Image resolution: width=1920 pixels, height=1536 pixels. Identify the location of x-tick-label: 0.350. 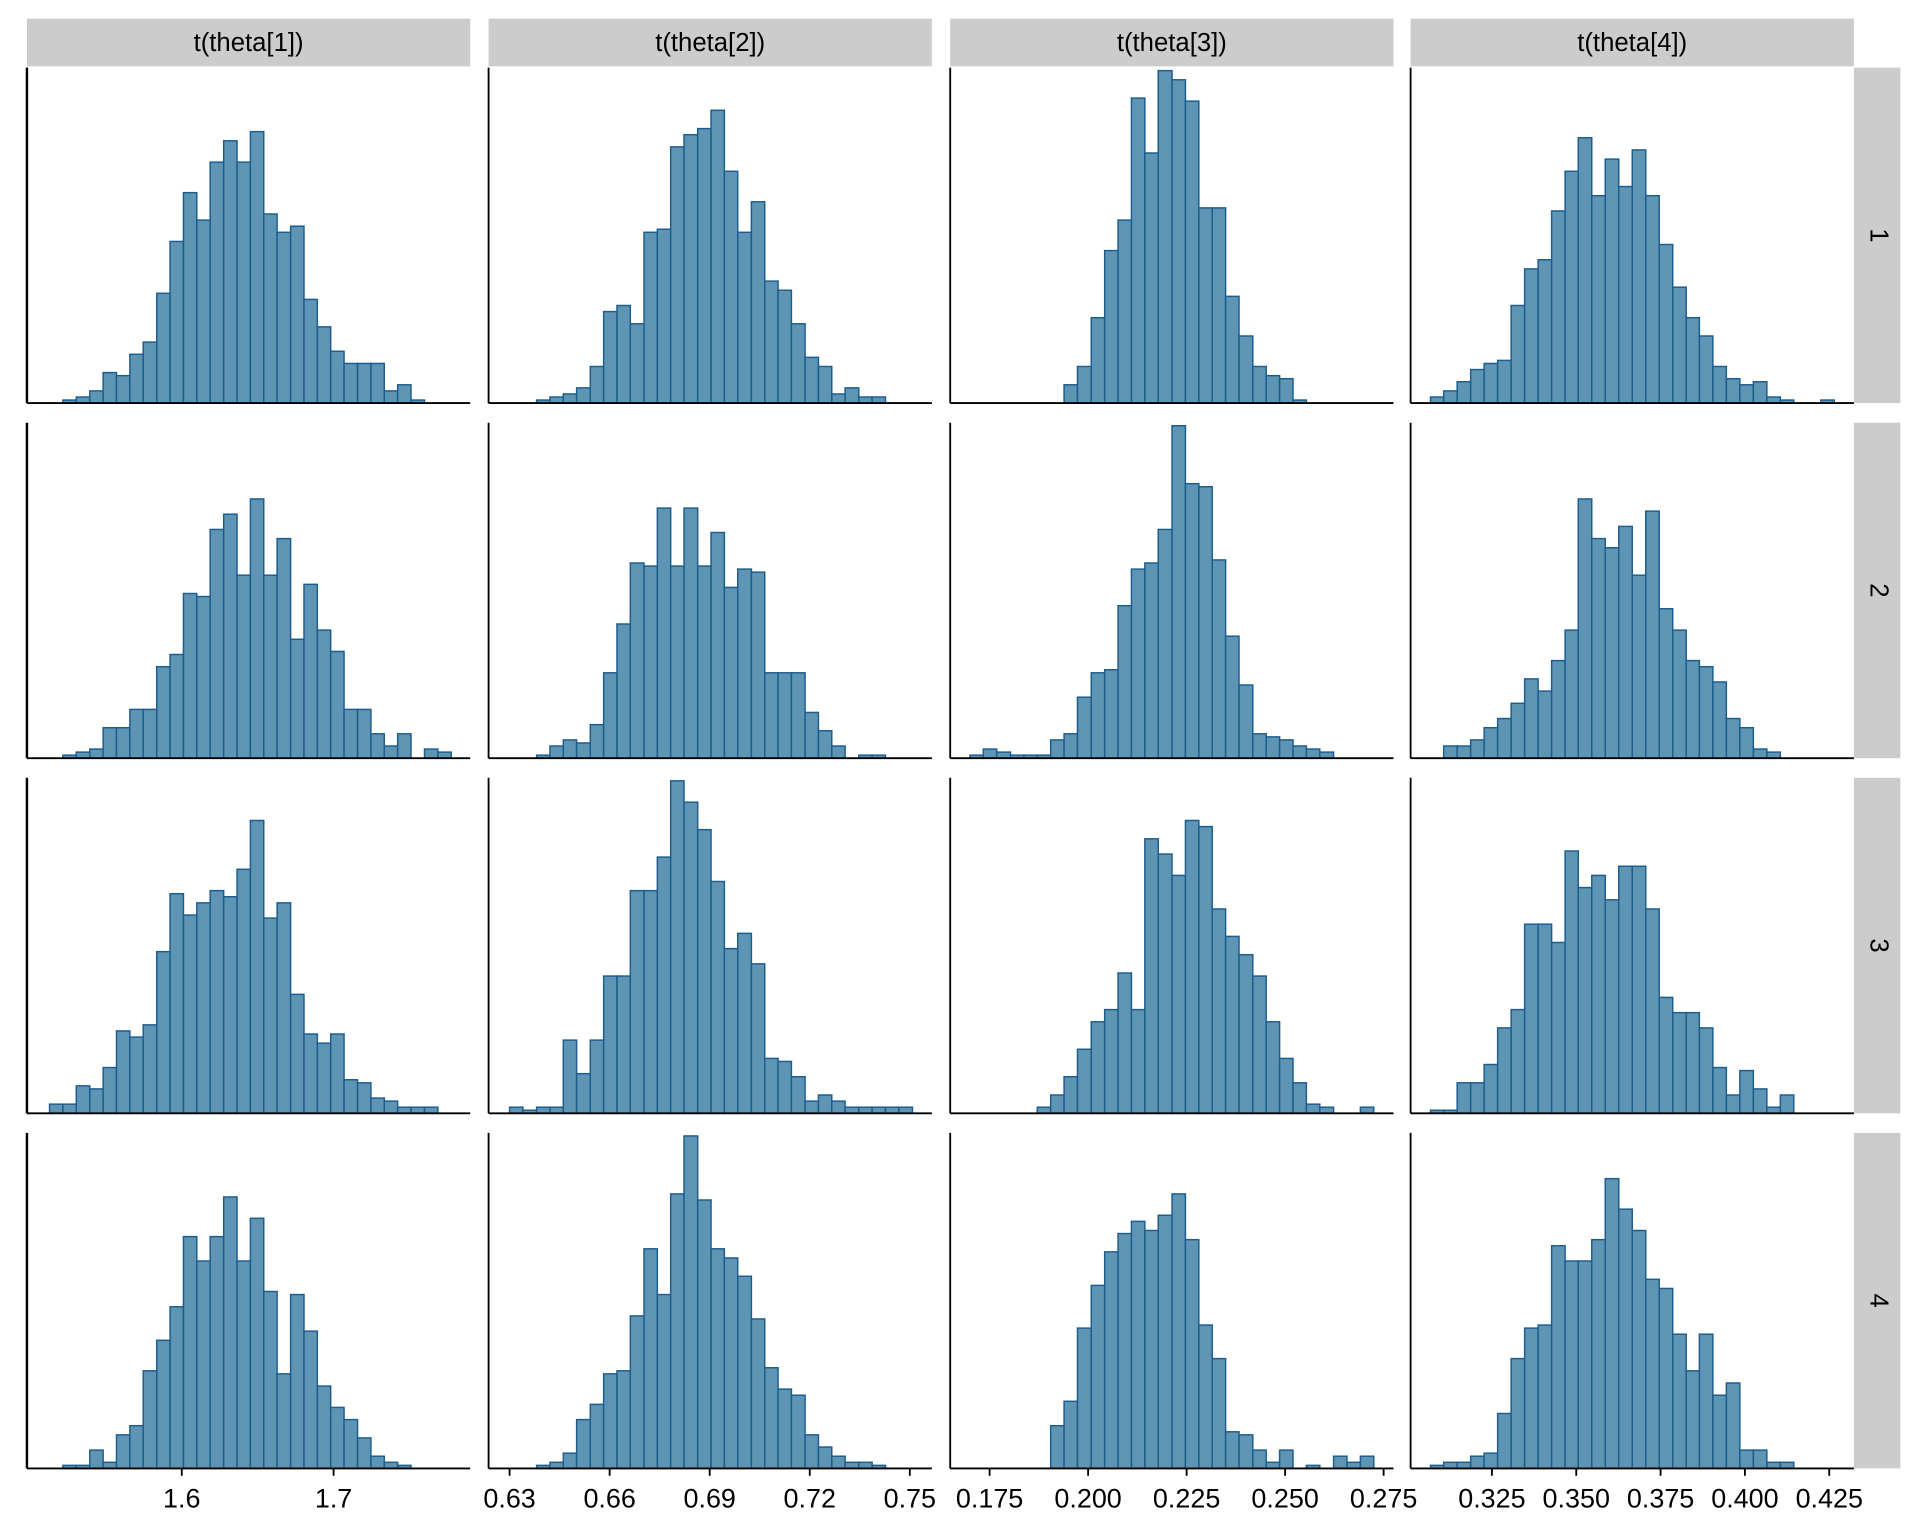
(1576, 1498).